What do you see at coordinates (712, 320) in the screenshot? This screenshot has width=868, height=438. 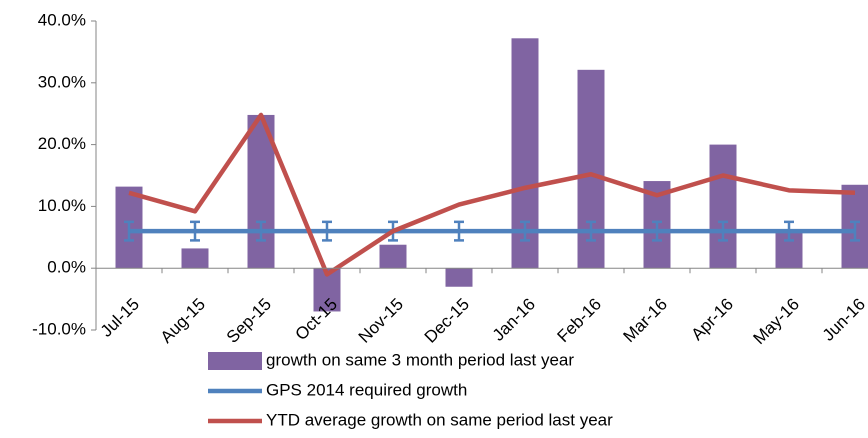 I see `x-tick-label: Apr-16` at bounding box center [712, 320].